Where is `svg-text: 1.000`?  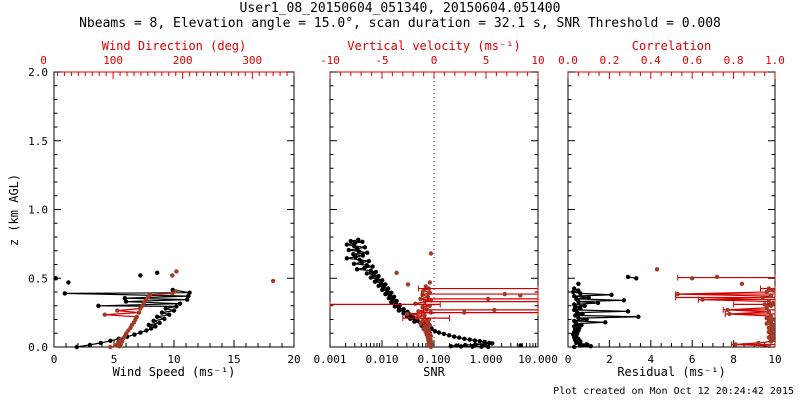
svg-text: 1.000 is located at coordinates (485, 359).